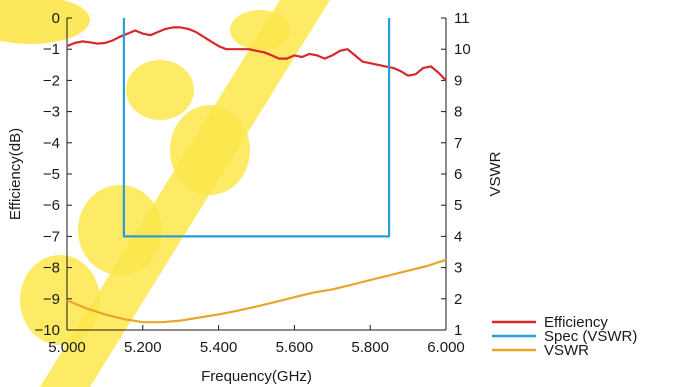 The height and width of the screenshot is (387, 675). What do you see at coordinates (458, 330) in the screenshot?
I see `y-right-tick-label: 1` at bounding box center [458, 330].